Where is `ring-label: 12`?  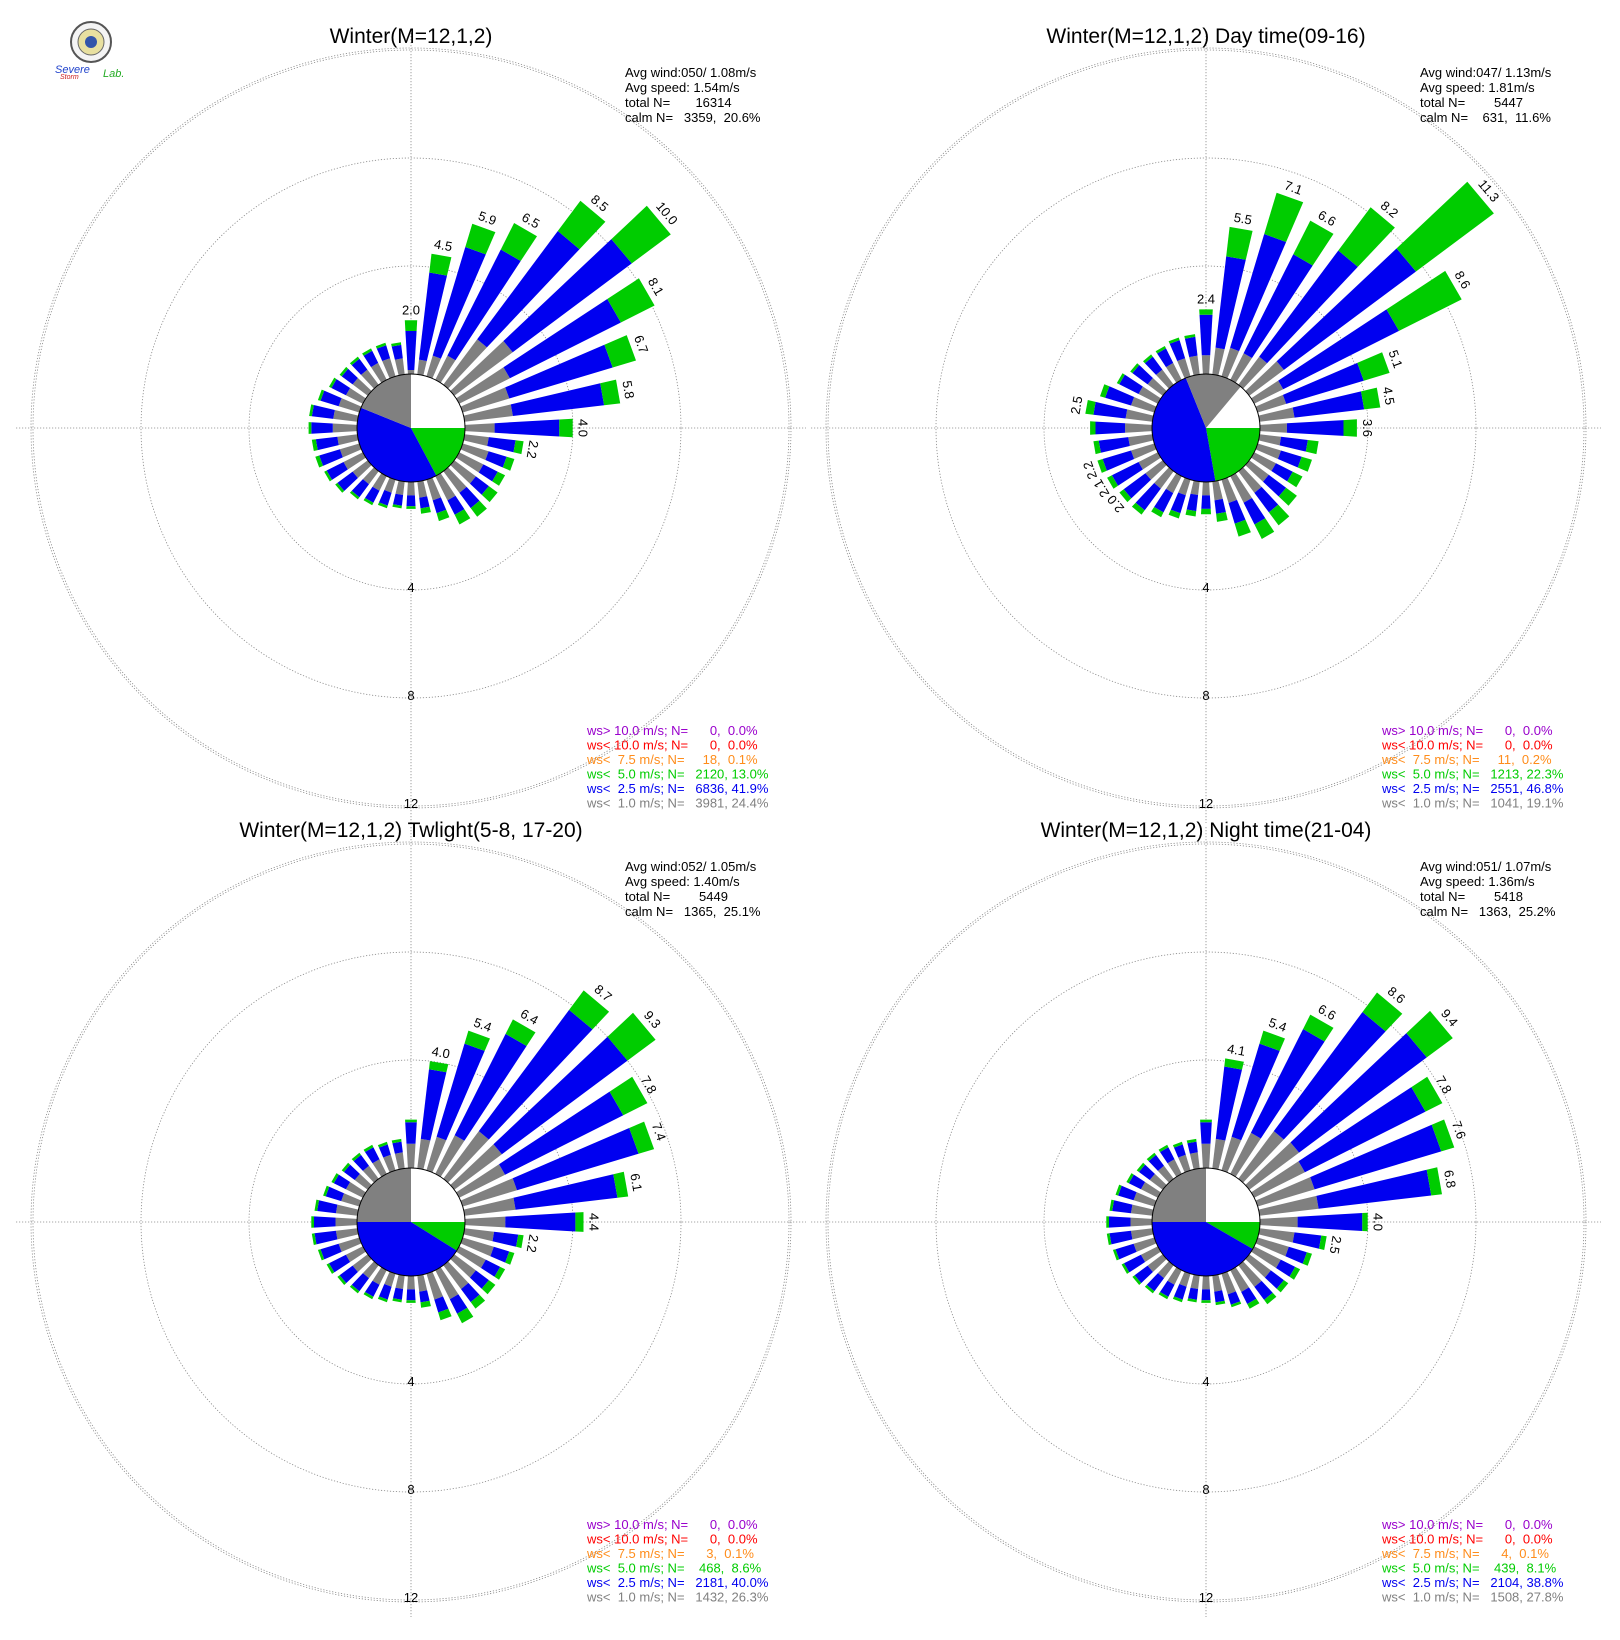 ring-label: 12 is located at coordinates (1206, 803).